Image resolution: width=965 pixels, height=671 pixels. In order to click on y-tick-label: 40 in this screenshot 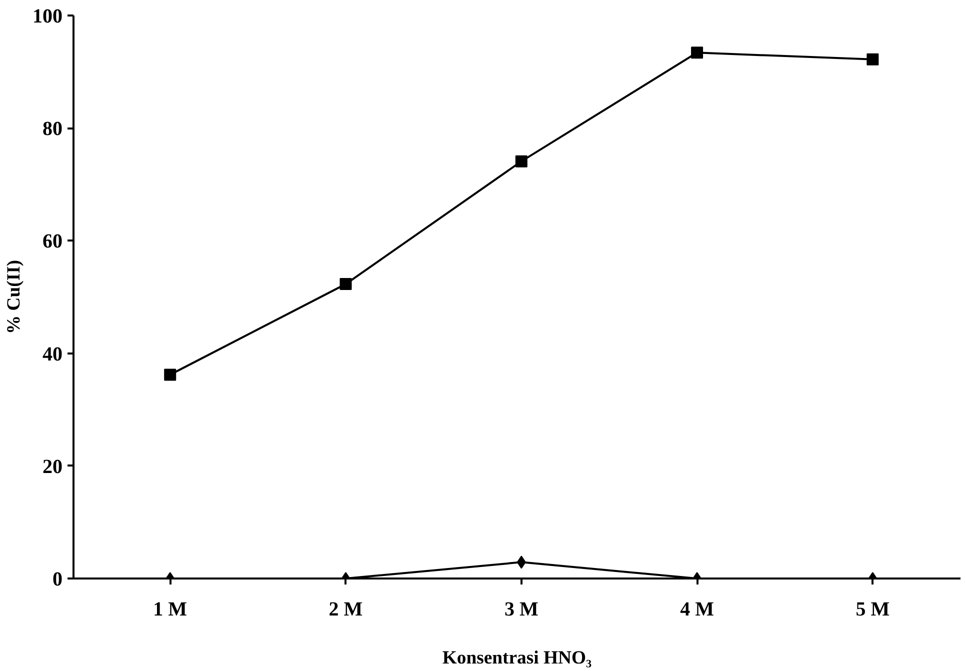, I will do `click(52, 354)`.